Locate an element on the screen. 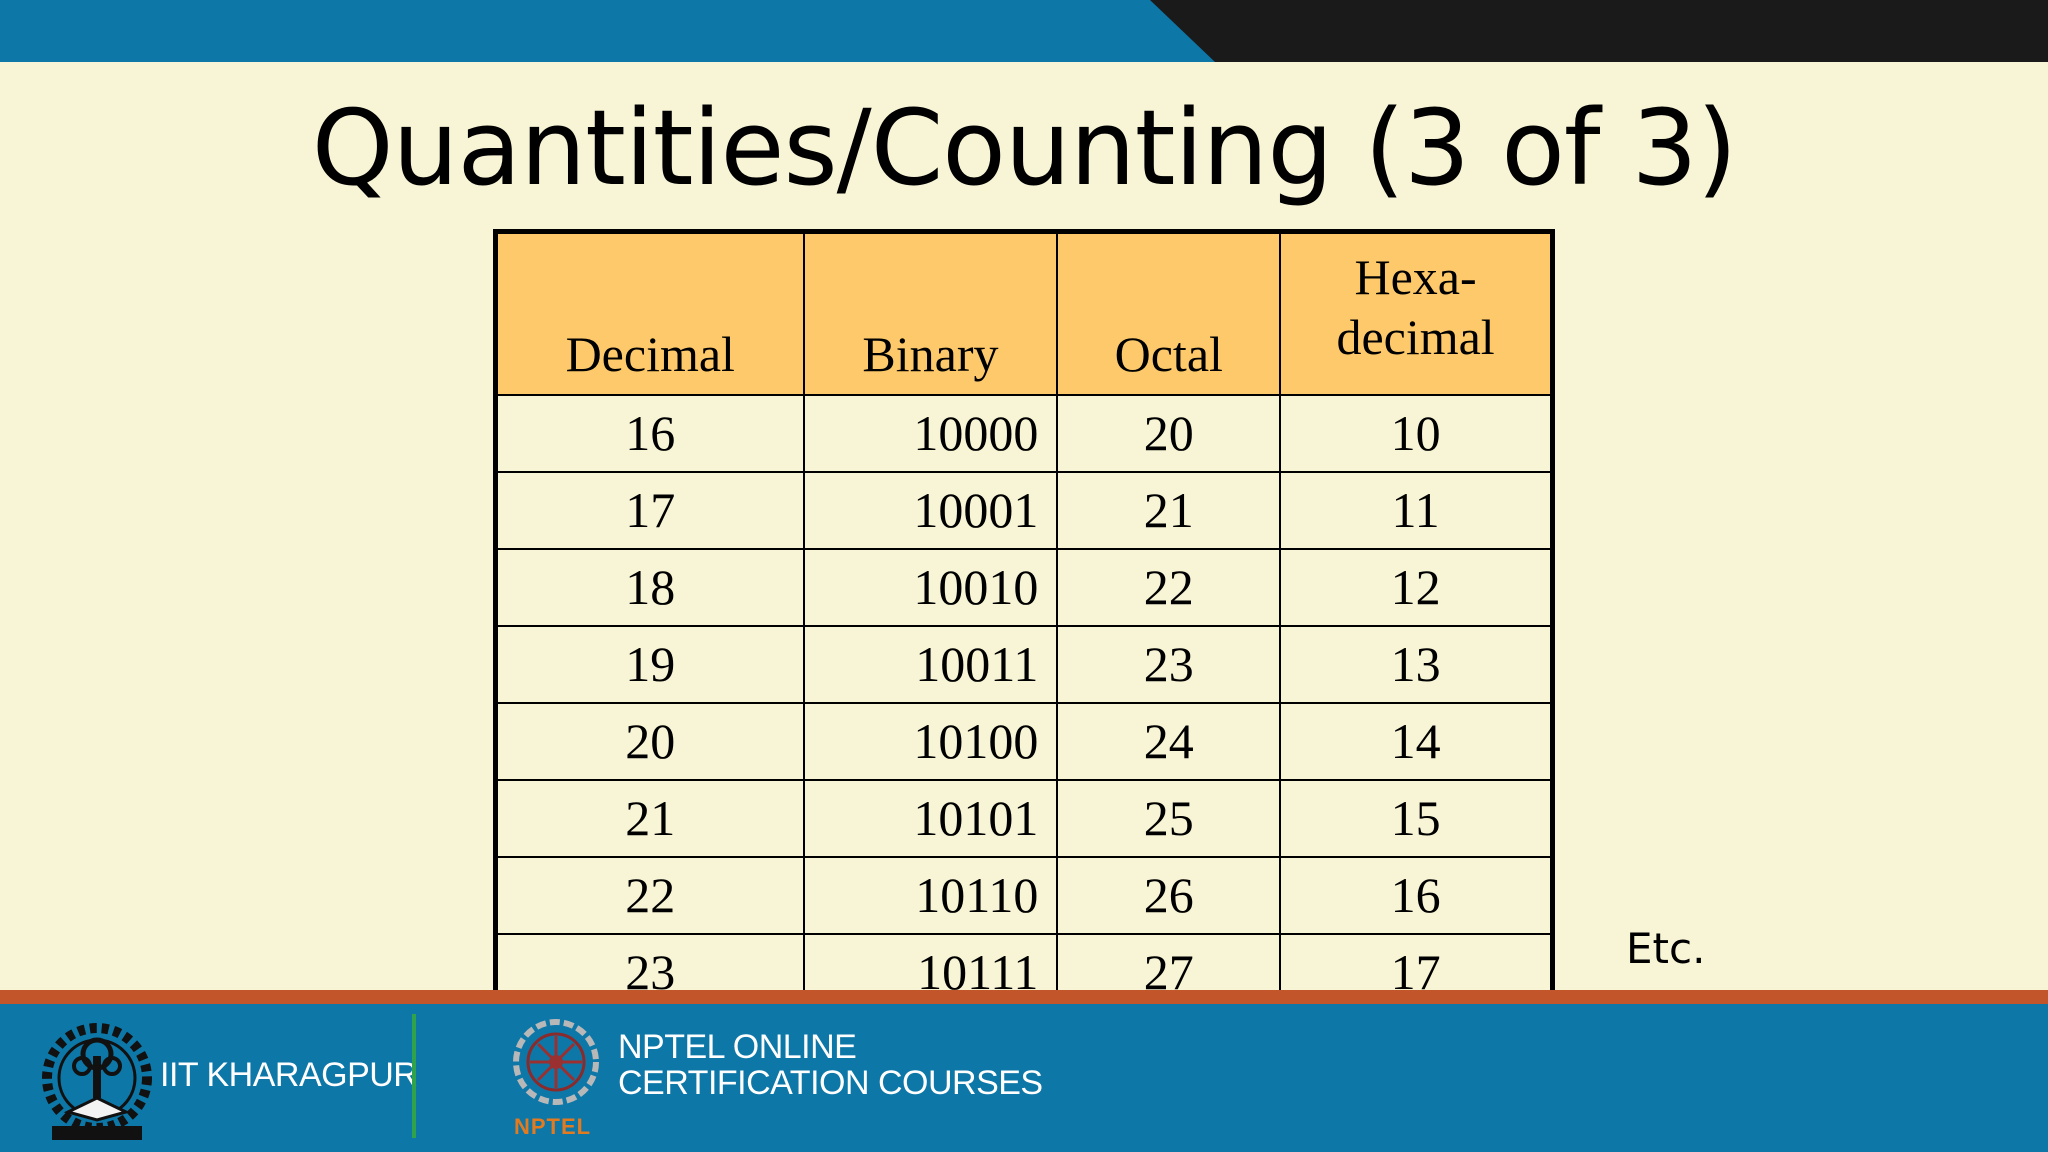 The image size is (2048, 1152). nptel-logo-icon is located at coordinates (556, 1062).